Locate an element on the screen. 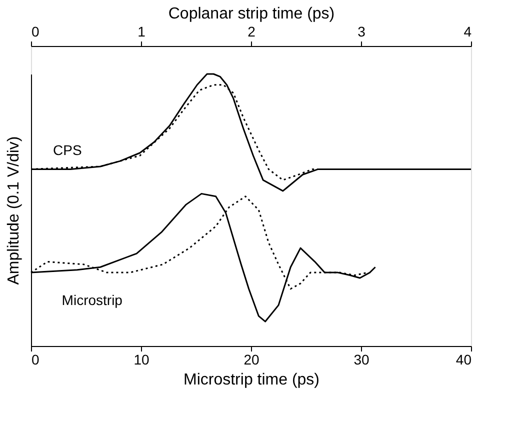  x2-tick-label: 4 is located at coordinates (468, 32).